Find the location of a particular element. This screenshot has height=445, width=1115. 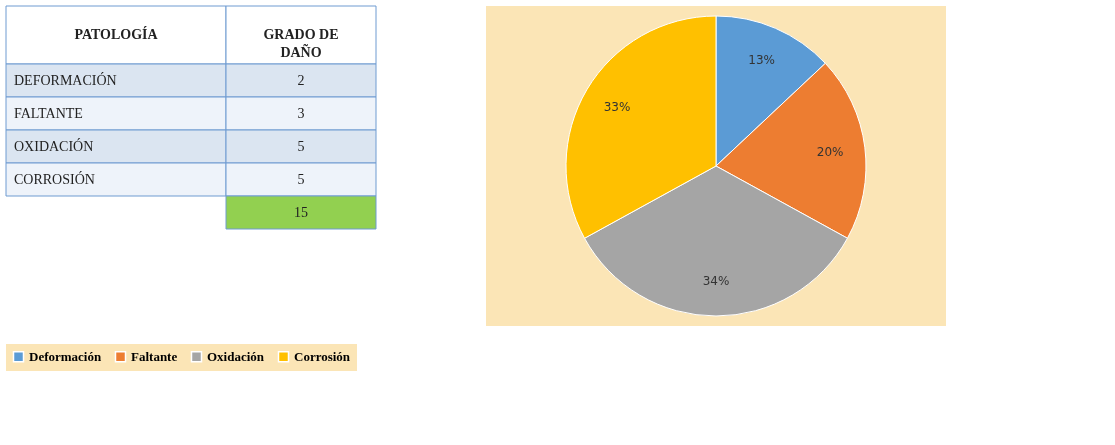

category-label: CORROSIÓN is located at coordinates (54, 178).